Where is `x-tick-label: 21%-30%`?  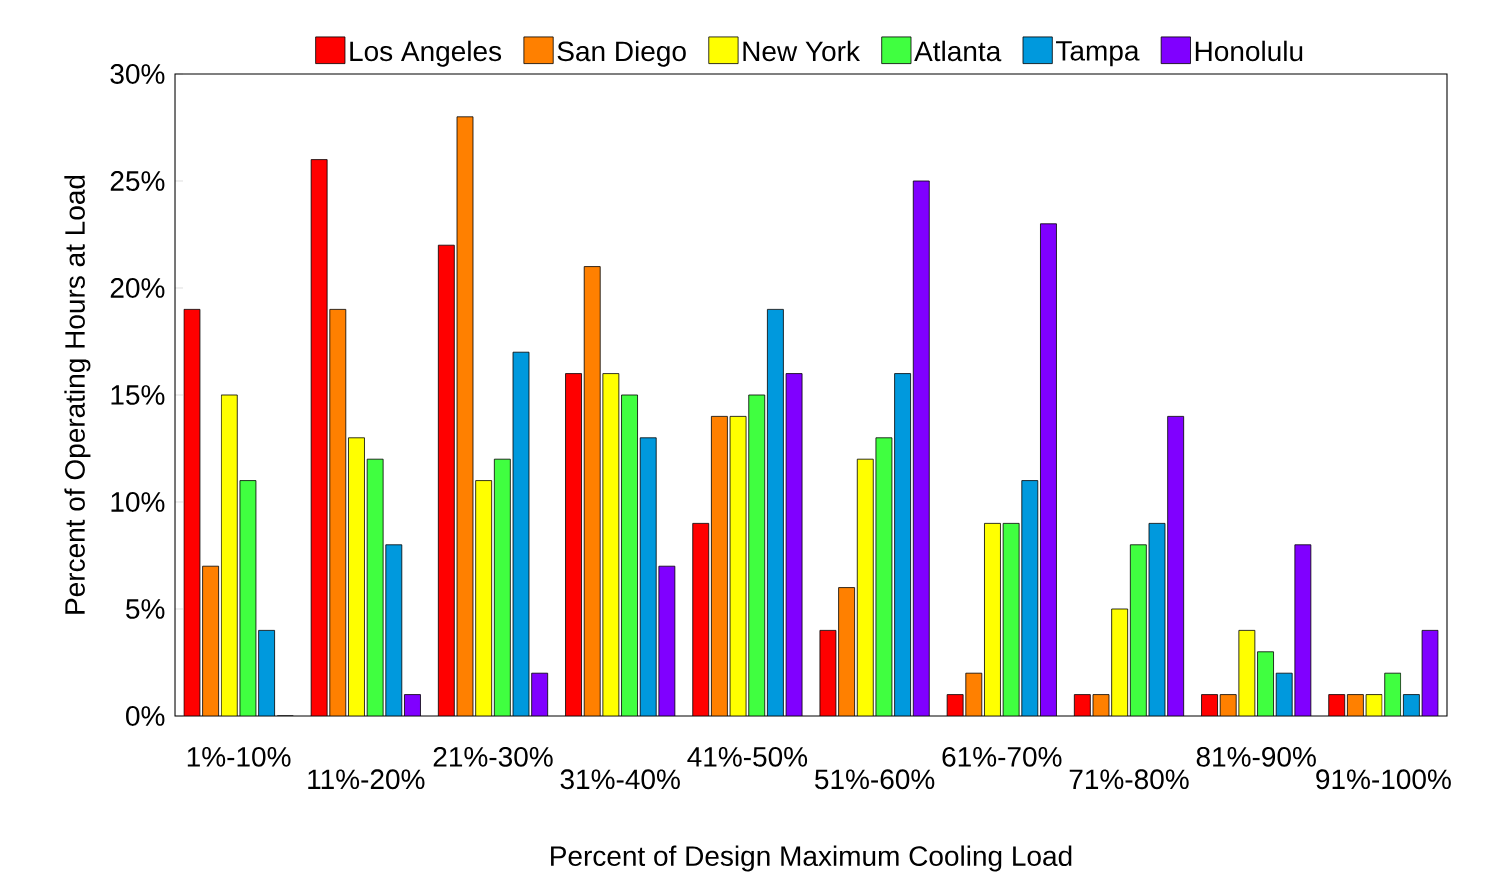 x-tick-label: 21%-30% is located at coordinates (493, 756).